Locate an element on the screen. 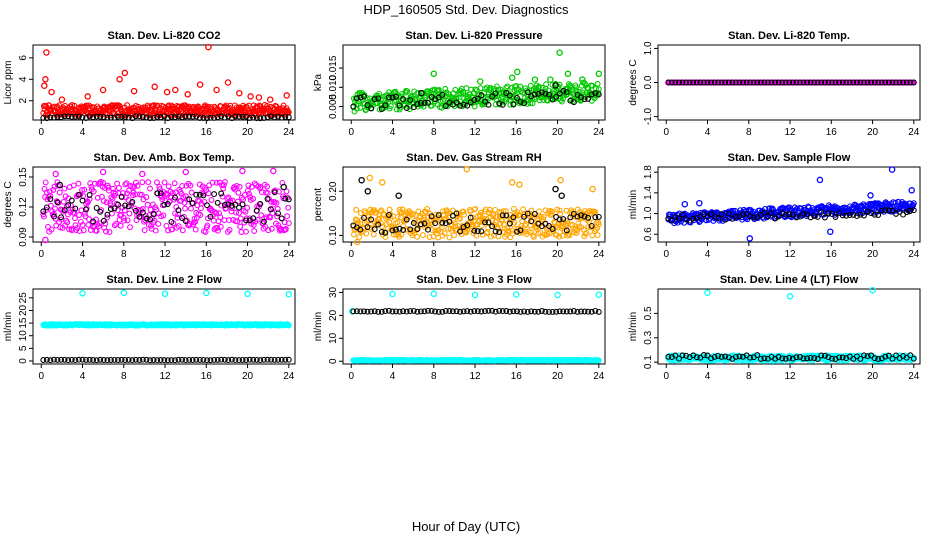 This screenshot has height=540, width=936. x-axis-title: Hour of Day (UTC) is located at coordinates (466, 526).